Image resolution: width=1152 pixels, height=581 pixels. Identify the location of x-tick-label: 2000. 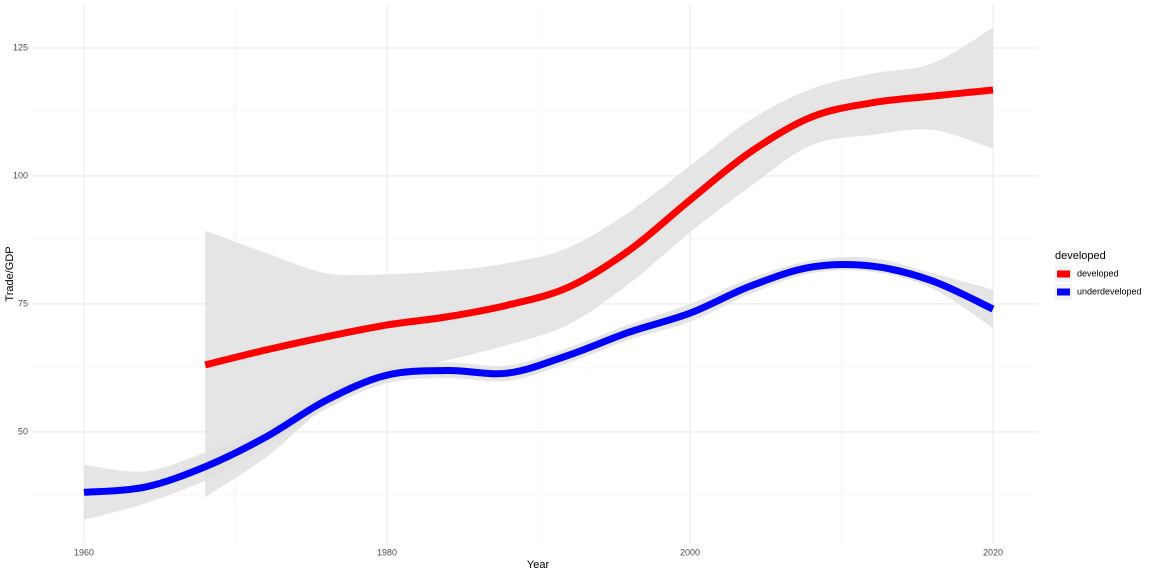
(690, 552).